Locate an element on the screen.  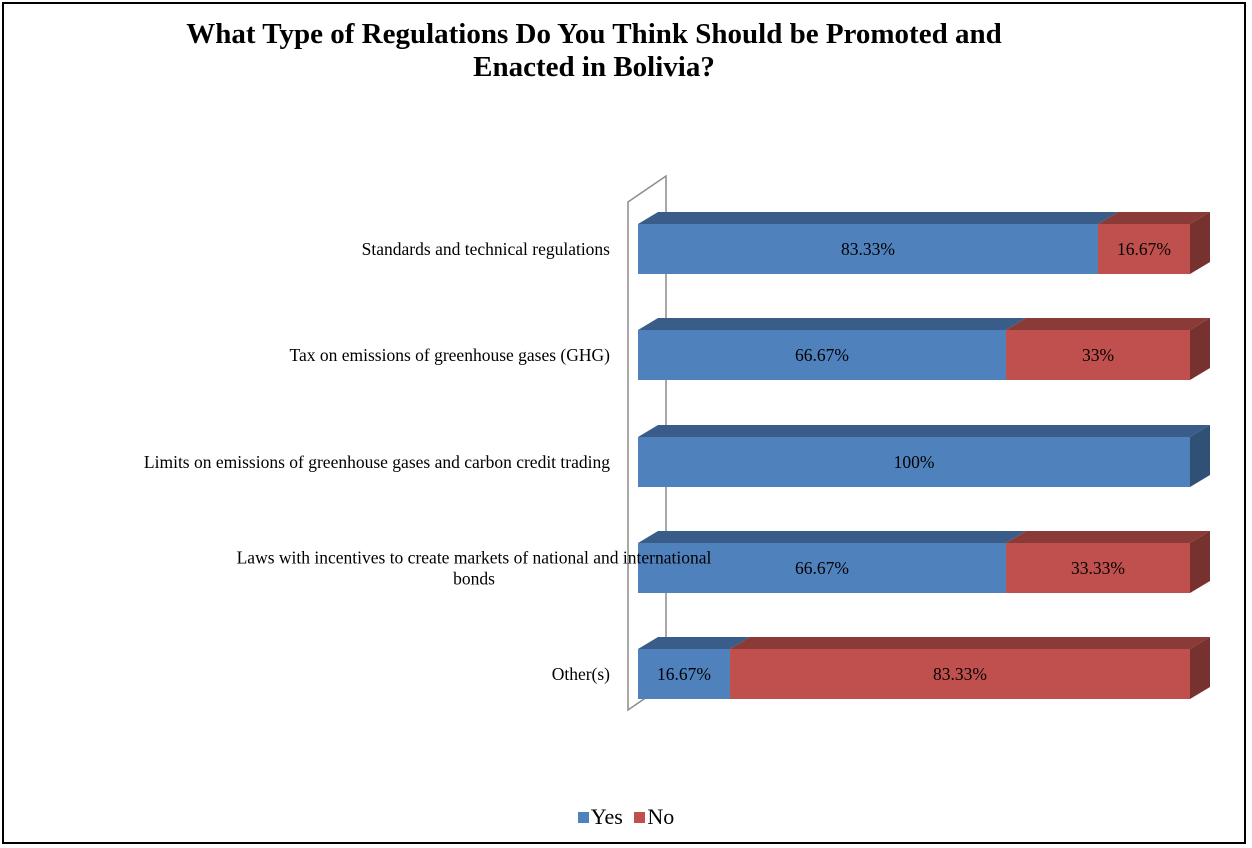
legend-item-no: No is located at coordinates (654, 817).